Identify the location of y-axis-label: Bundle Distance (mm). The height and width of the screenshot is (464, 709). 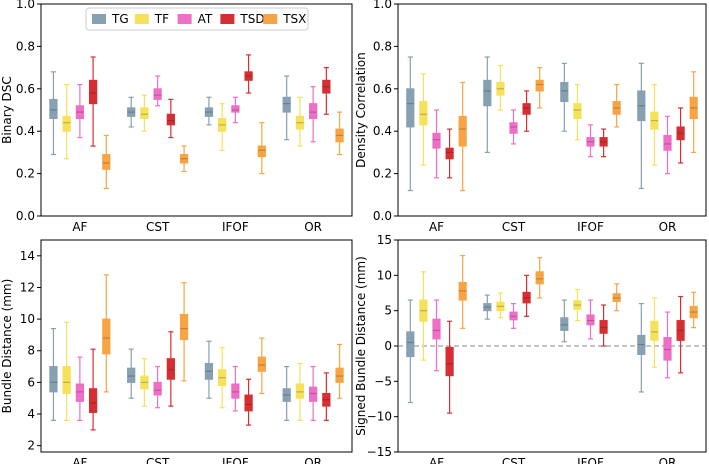
(7, 346).